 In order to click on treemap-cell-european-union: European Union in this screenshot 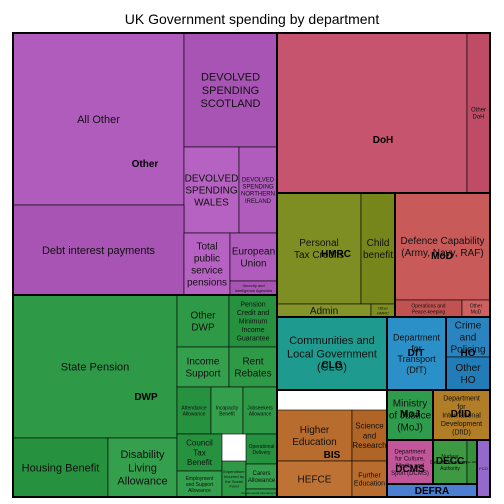, I will do `click(253, 257)`.